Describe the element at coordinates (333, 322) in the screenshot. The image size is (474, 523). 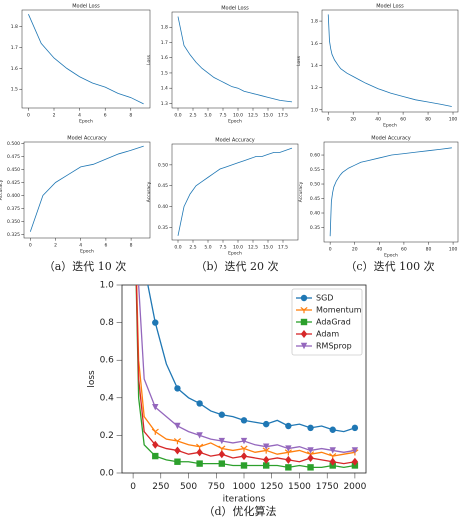
I see `legend-label: AdaGrad` at that location.